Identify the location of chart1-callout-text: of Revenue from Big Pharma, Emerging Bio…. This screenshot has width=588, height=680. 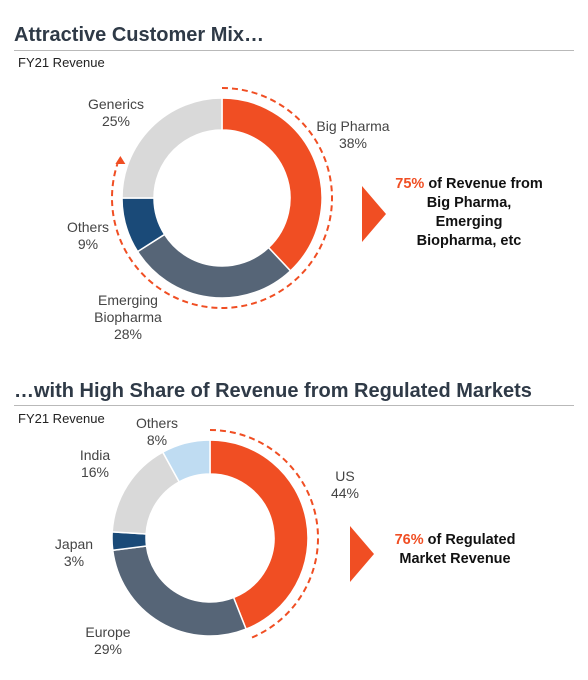
(479, 212).